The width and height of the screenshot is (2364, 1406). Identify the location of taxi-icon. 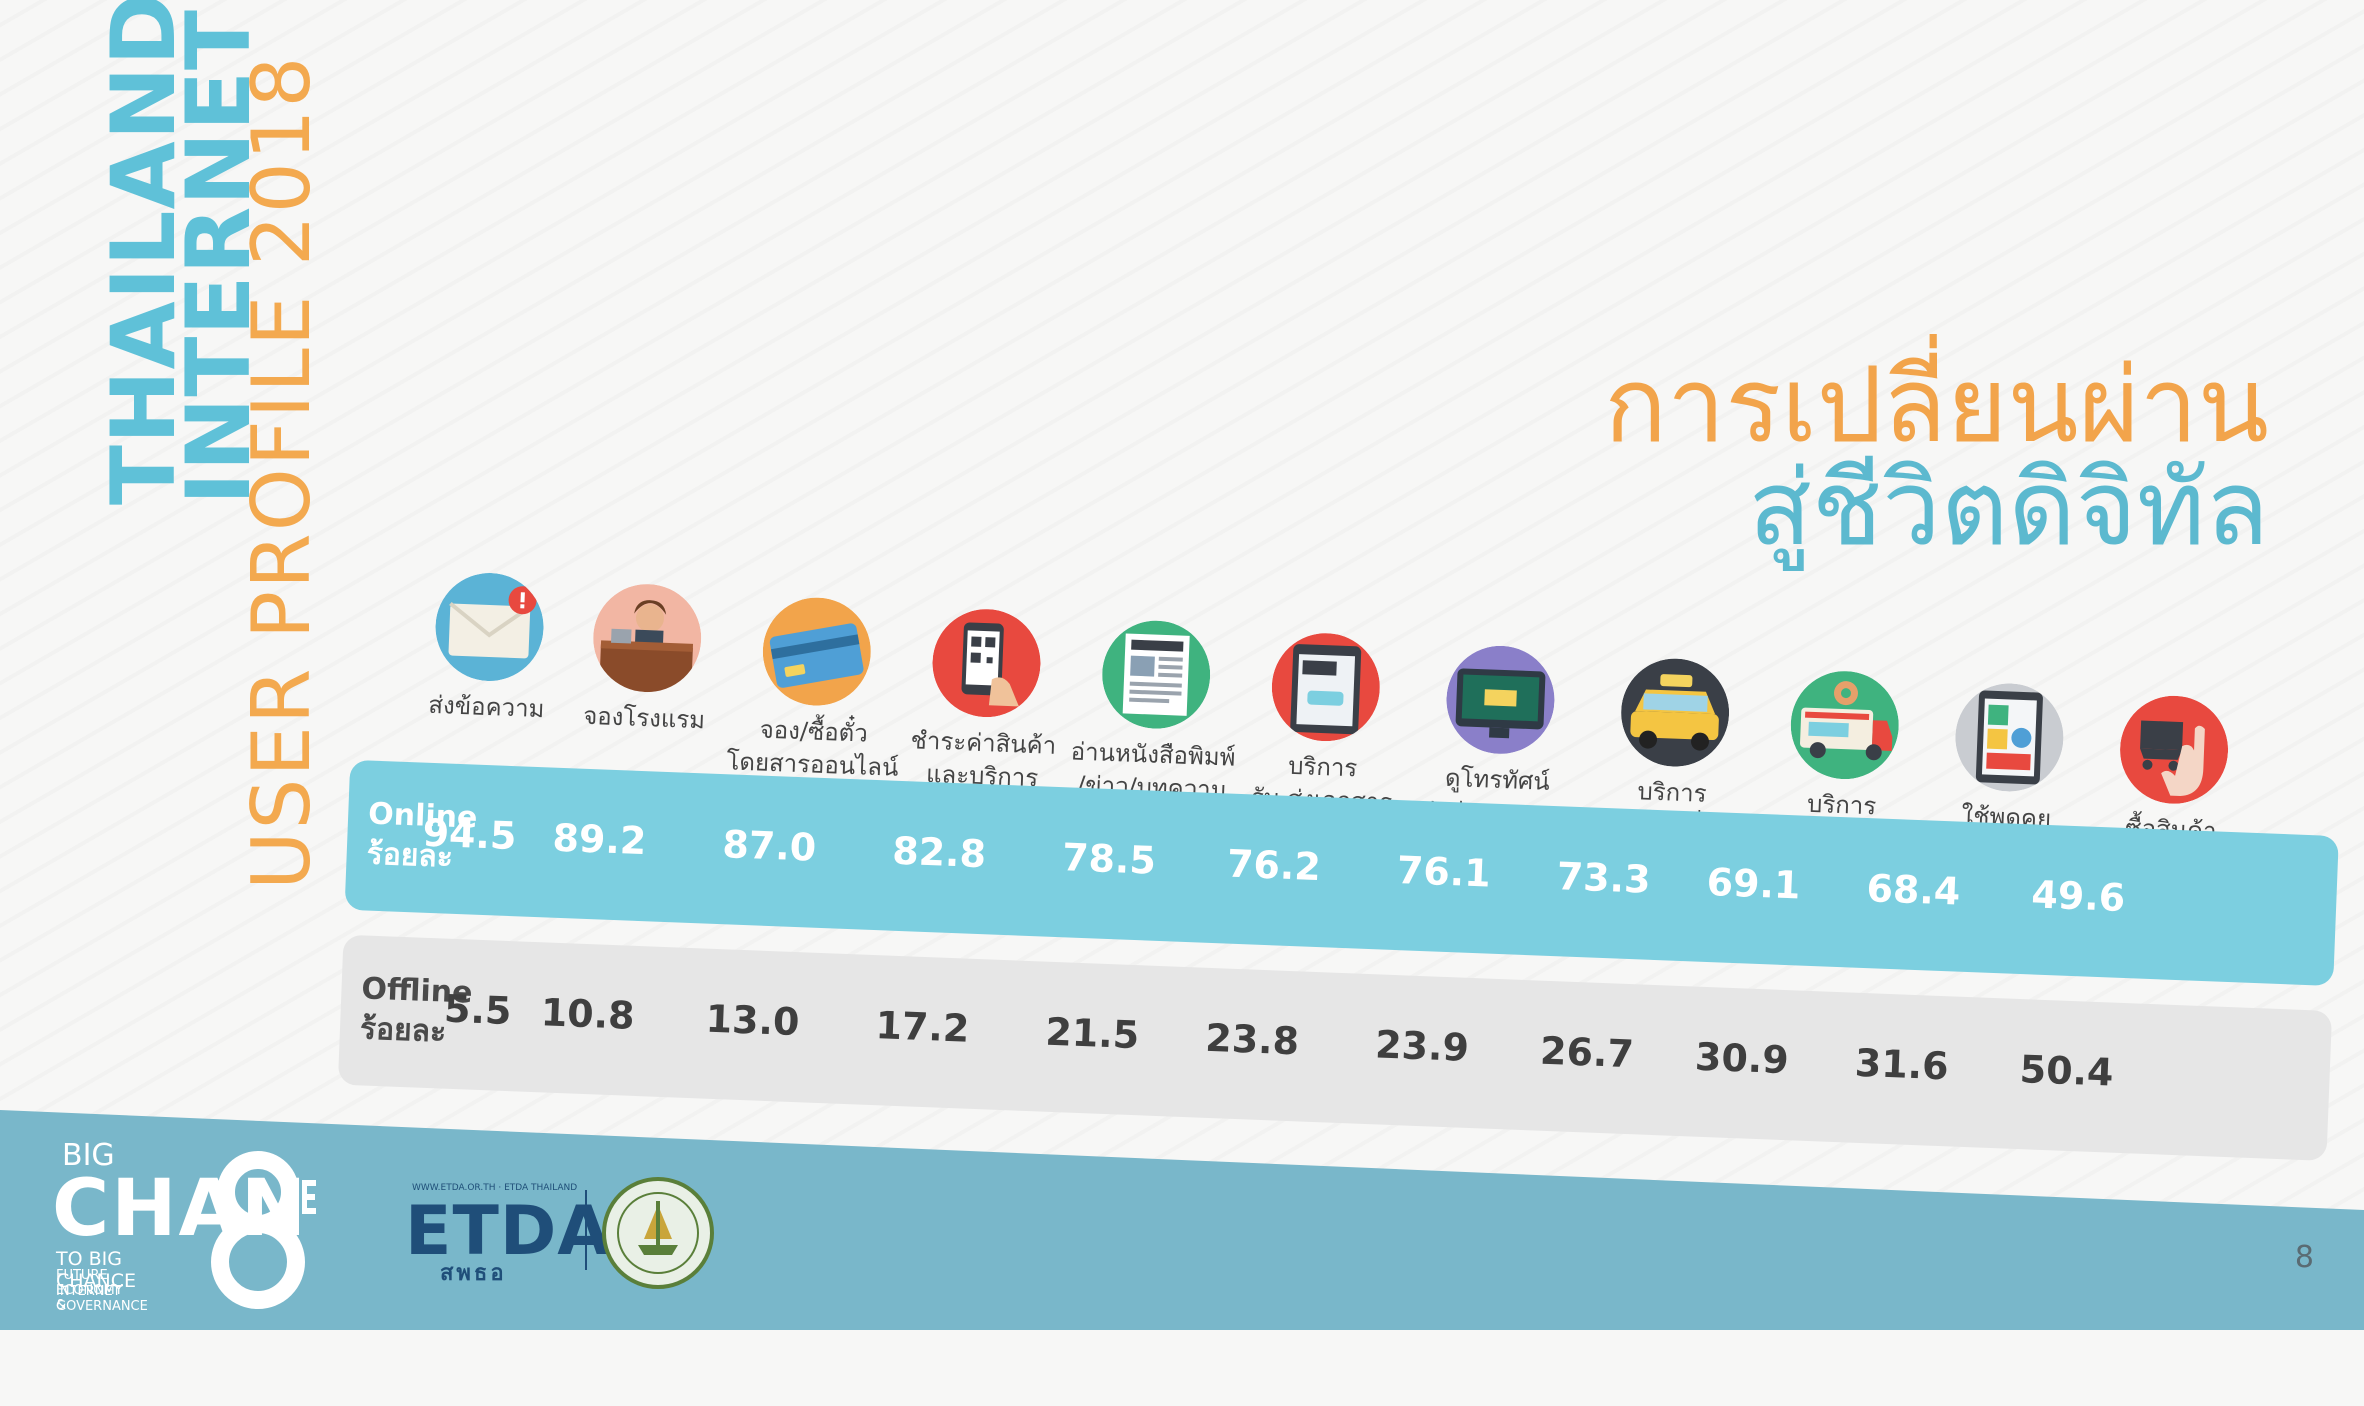
(1675, 713).